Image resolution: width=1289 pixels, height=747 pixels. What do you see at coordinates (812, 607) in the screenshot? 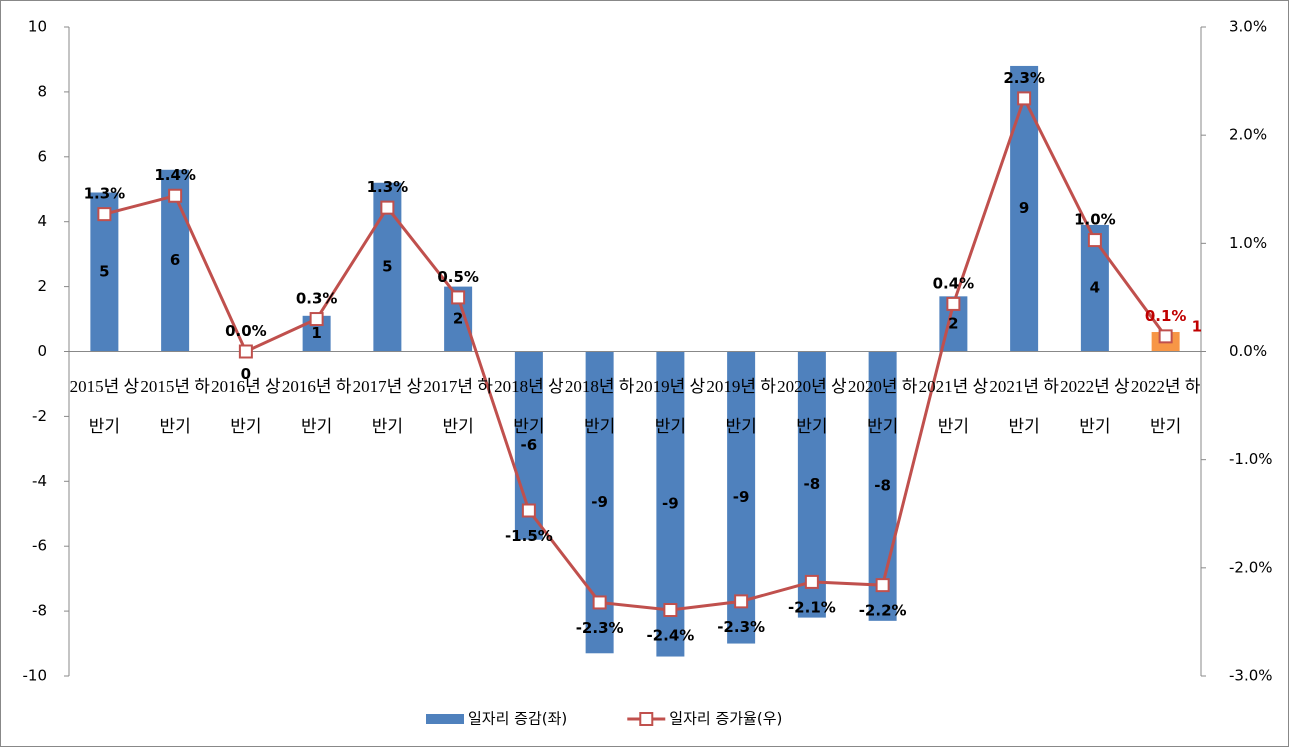
I see `line-value-label: -2.1%` at bounding box center [812, 607].